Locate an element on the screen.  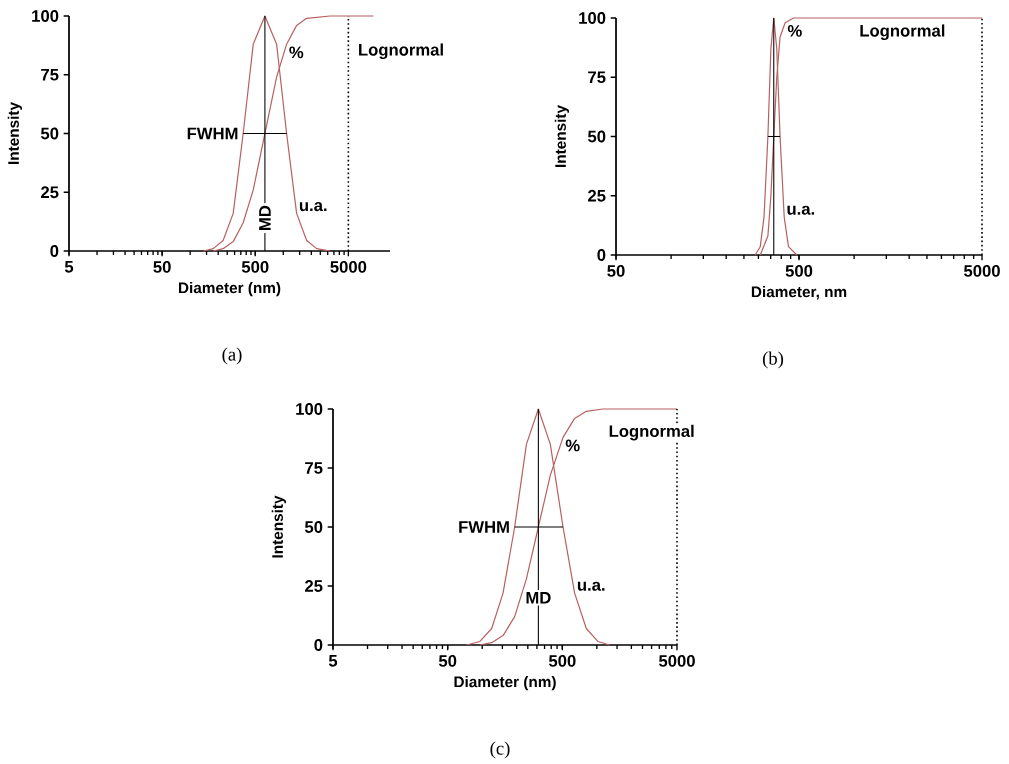
text: (b) is located at coordinates (773, 360).